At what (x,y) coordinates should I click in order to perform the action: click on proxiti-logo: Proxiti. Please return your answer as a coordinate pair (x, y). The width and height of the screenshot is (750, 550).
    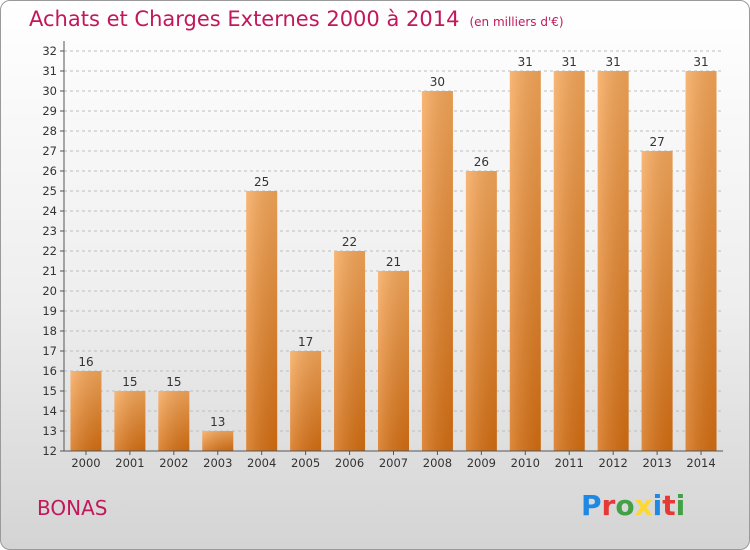
    Looking at the image, I should click on (633, 505).